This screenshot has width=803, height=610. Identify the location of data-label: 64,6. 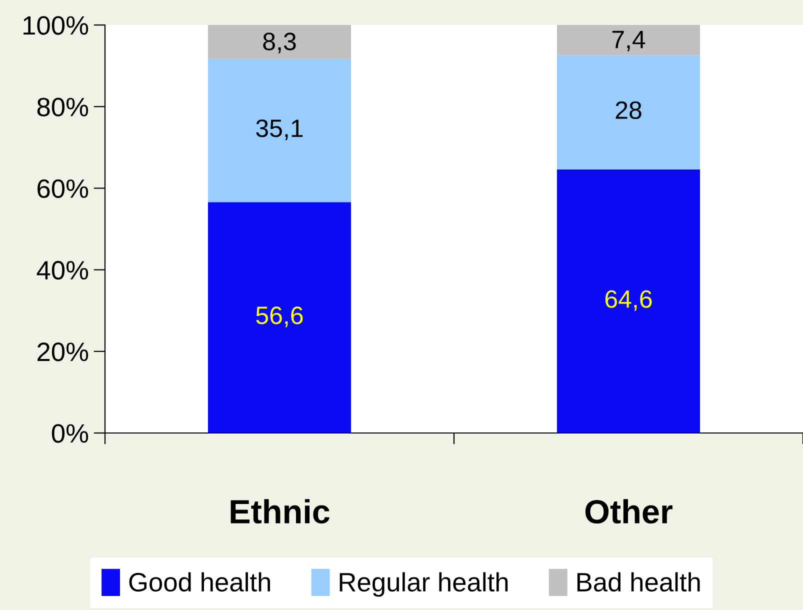
(628, 300).